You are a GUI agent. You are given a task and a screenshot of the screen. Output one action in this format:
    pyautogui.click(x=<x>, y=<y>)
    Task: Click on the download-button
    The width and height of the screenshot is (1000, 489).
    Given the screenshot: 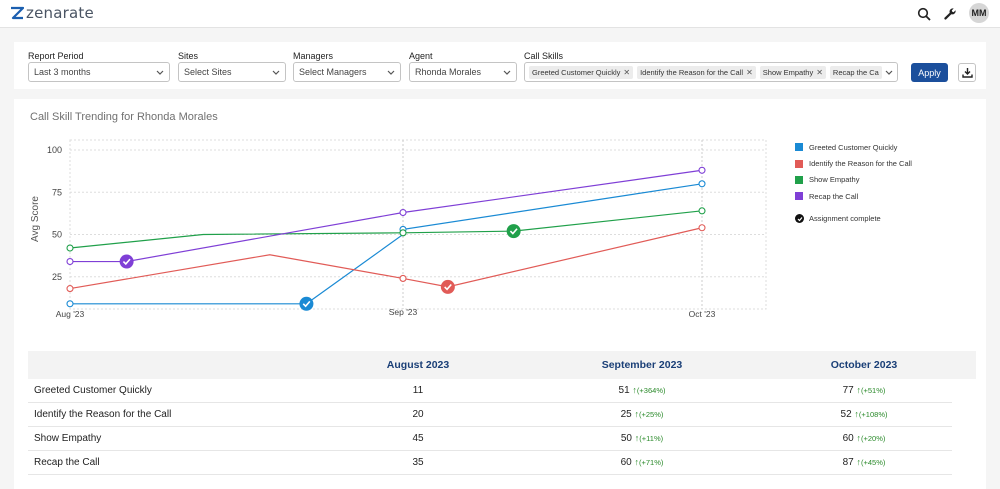 What is the action you would take?
    pyautogui.click(x=967, y=72)
    